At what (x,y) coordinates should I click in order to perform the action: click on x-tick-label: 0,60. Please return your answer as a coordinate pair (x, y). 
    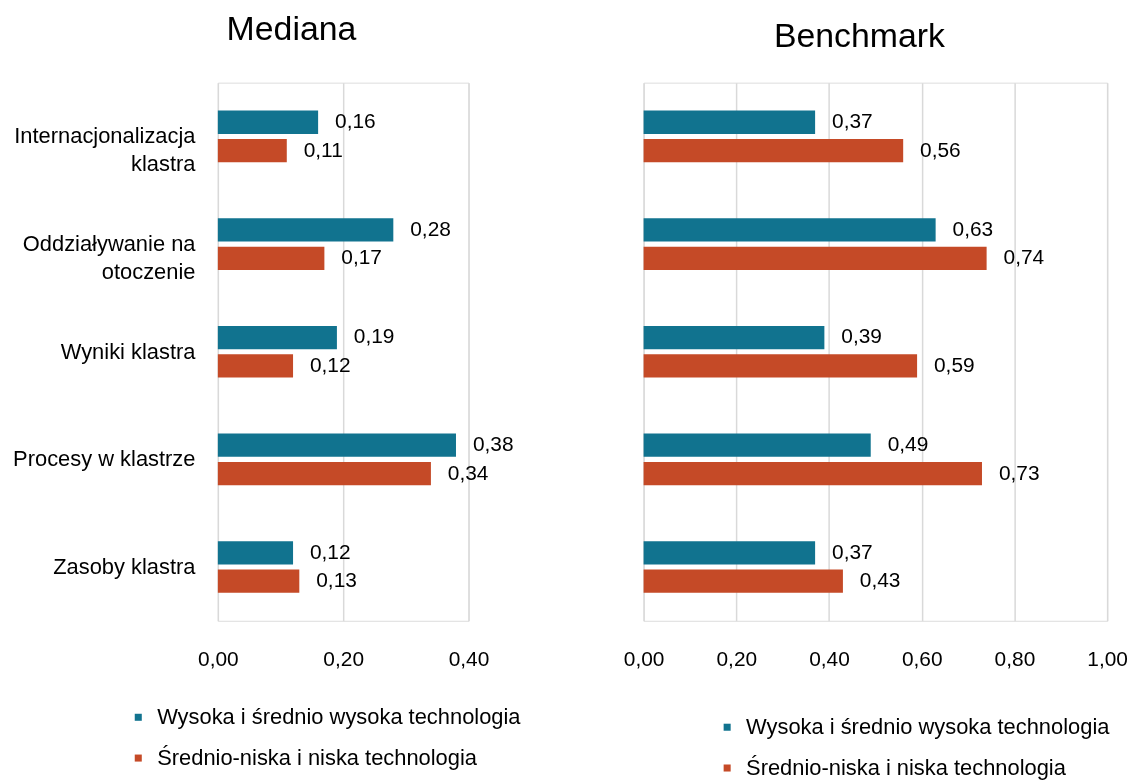
    Looking at the image, I should click on (922, 659).